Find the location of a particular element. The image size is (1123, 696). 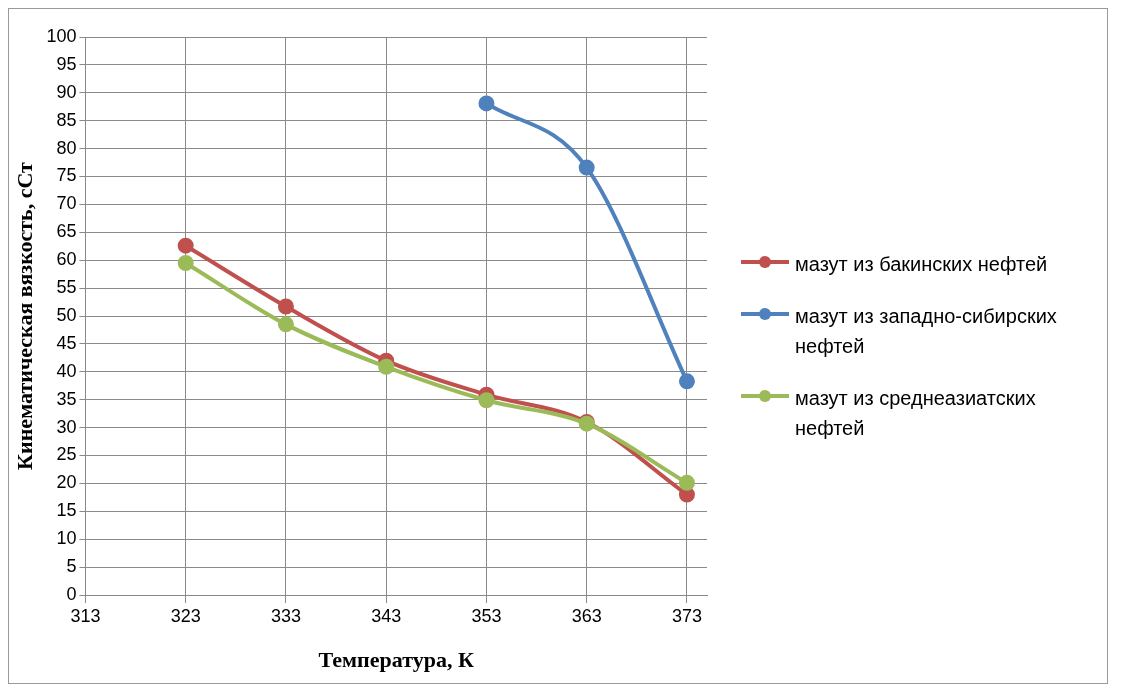

y-tick-label: 40 is located at coordinates (66, 370).